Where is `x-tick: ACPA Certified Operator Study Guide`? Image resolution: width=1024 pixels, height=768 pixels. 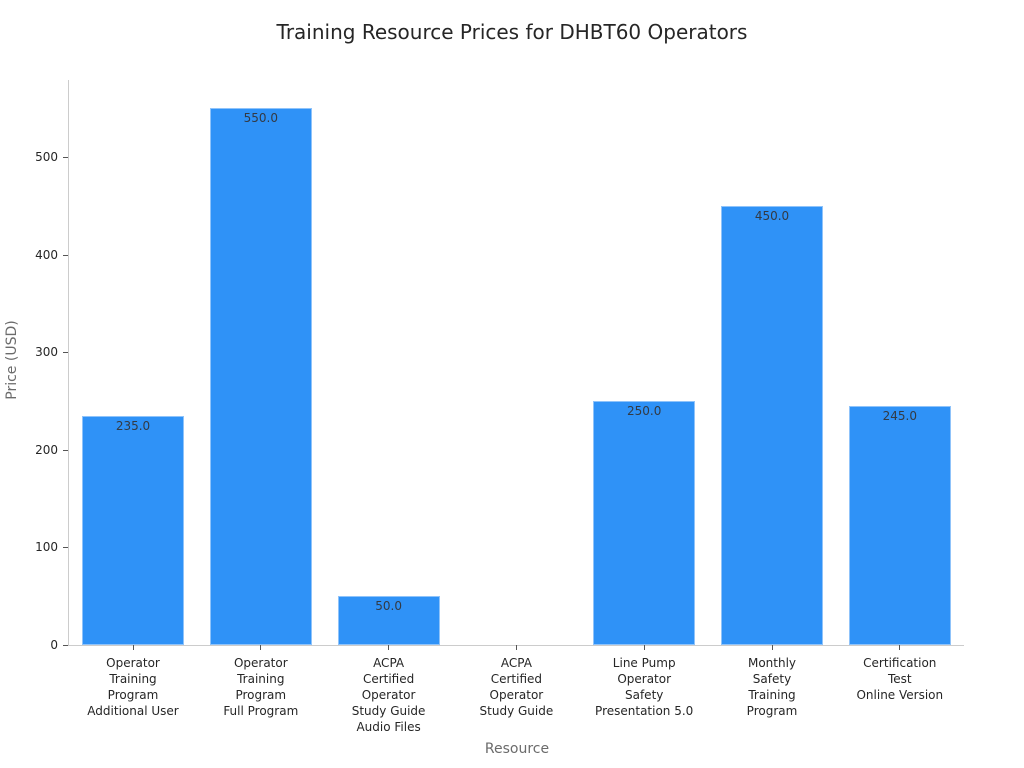 x-tick: ACPA Certified Operator Study Guide is located at coordinates (516, 682).